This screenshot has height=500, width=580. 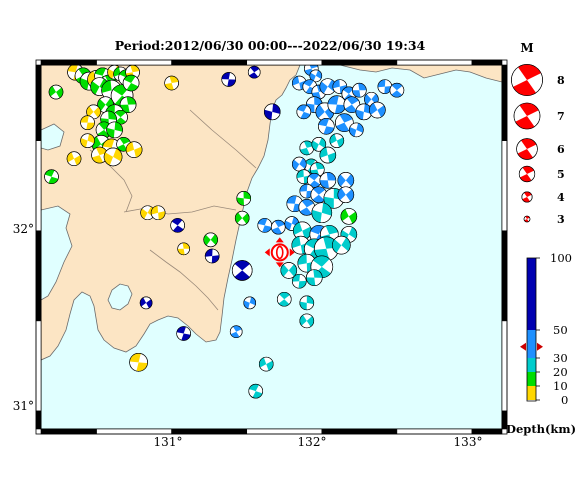 What do you see at coordinates (561, 80) in the screenshot?
I see `magnitude-label-8: 8` at bounding box center [561, 80].